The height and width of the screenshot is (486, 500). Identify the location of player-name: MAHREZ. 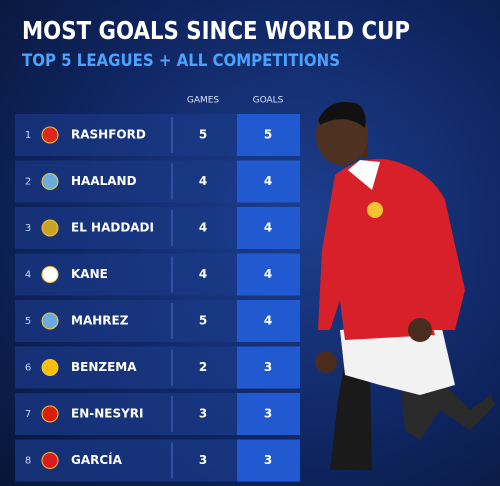
(100, 321).